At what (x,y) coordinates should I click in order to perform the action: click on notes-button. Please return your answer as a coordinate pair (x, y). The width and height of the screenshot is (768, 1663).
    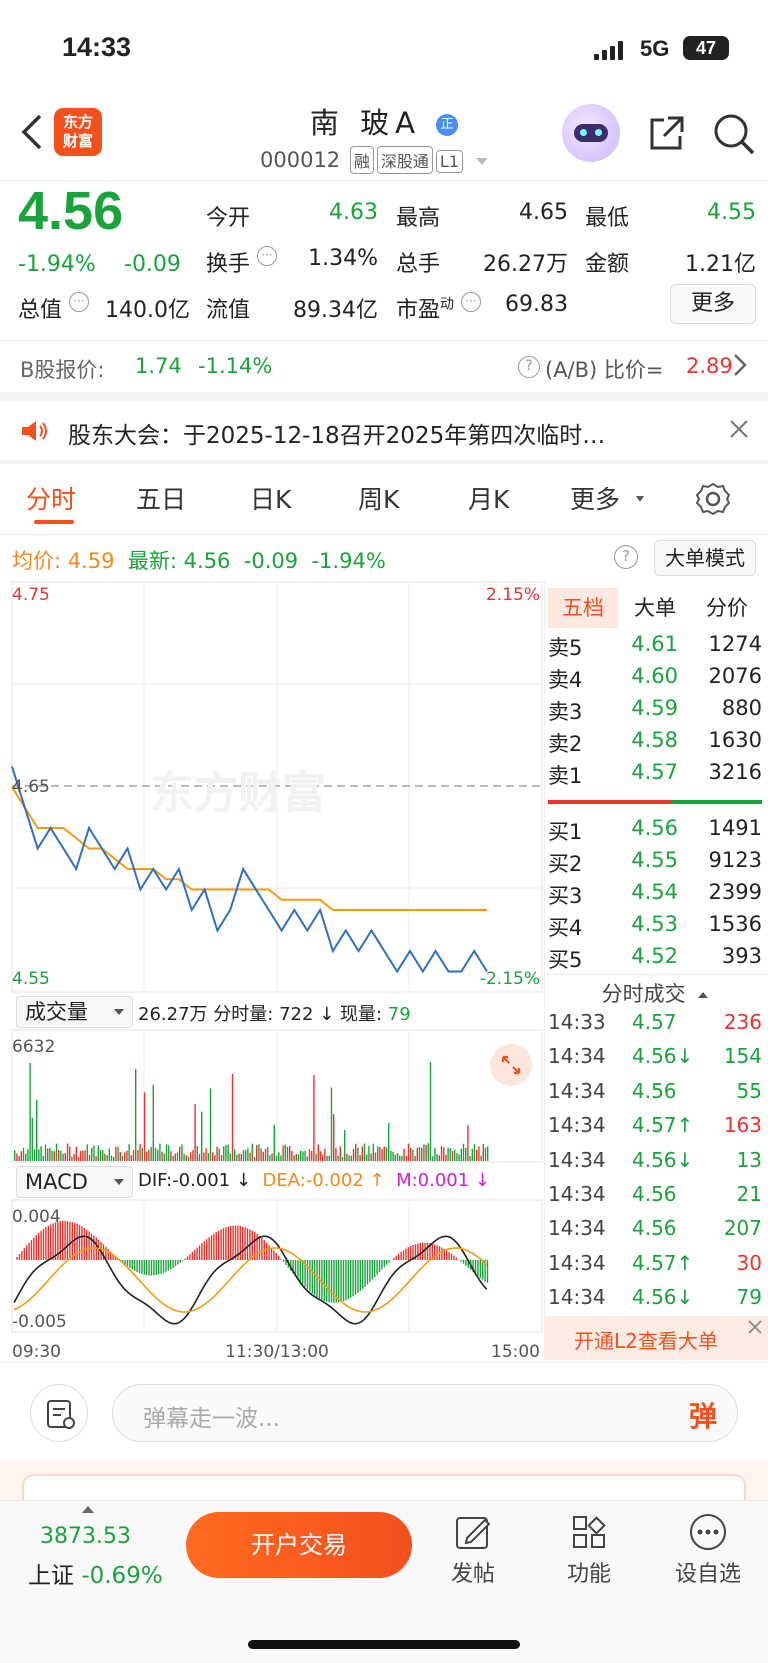
    Looking at the image, I should click on (59, 1413).